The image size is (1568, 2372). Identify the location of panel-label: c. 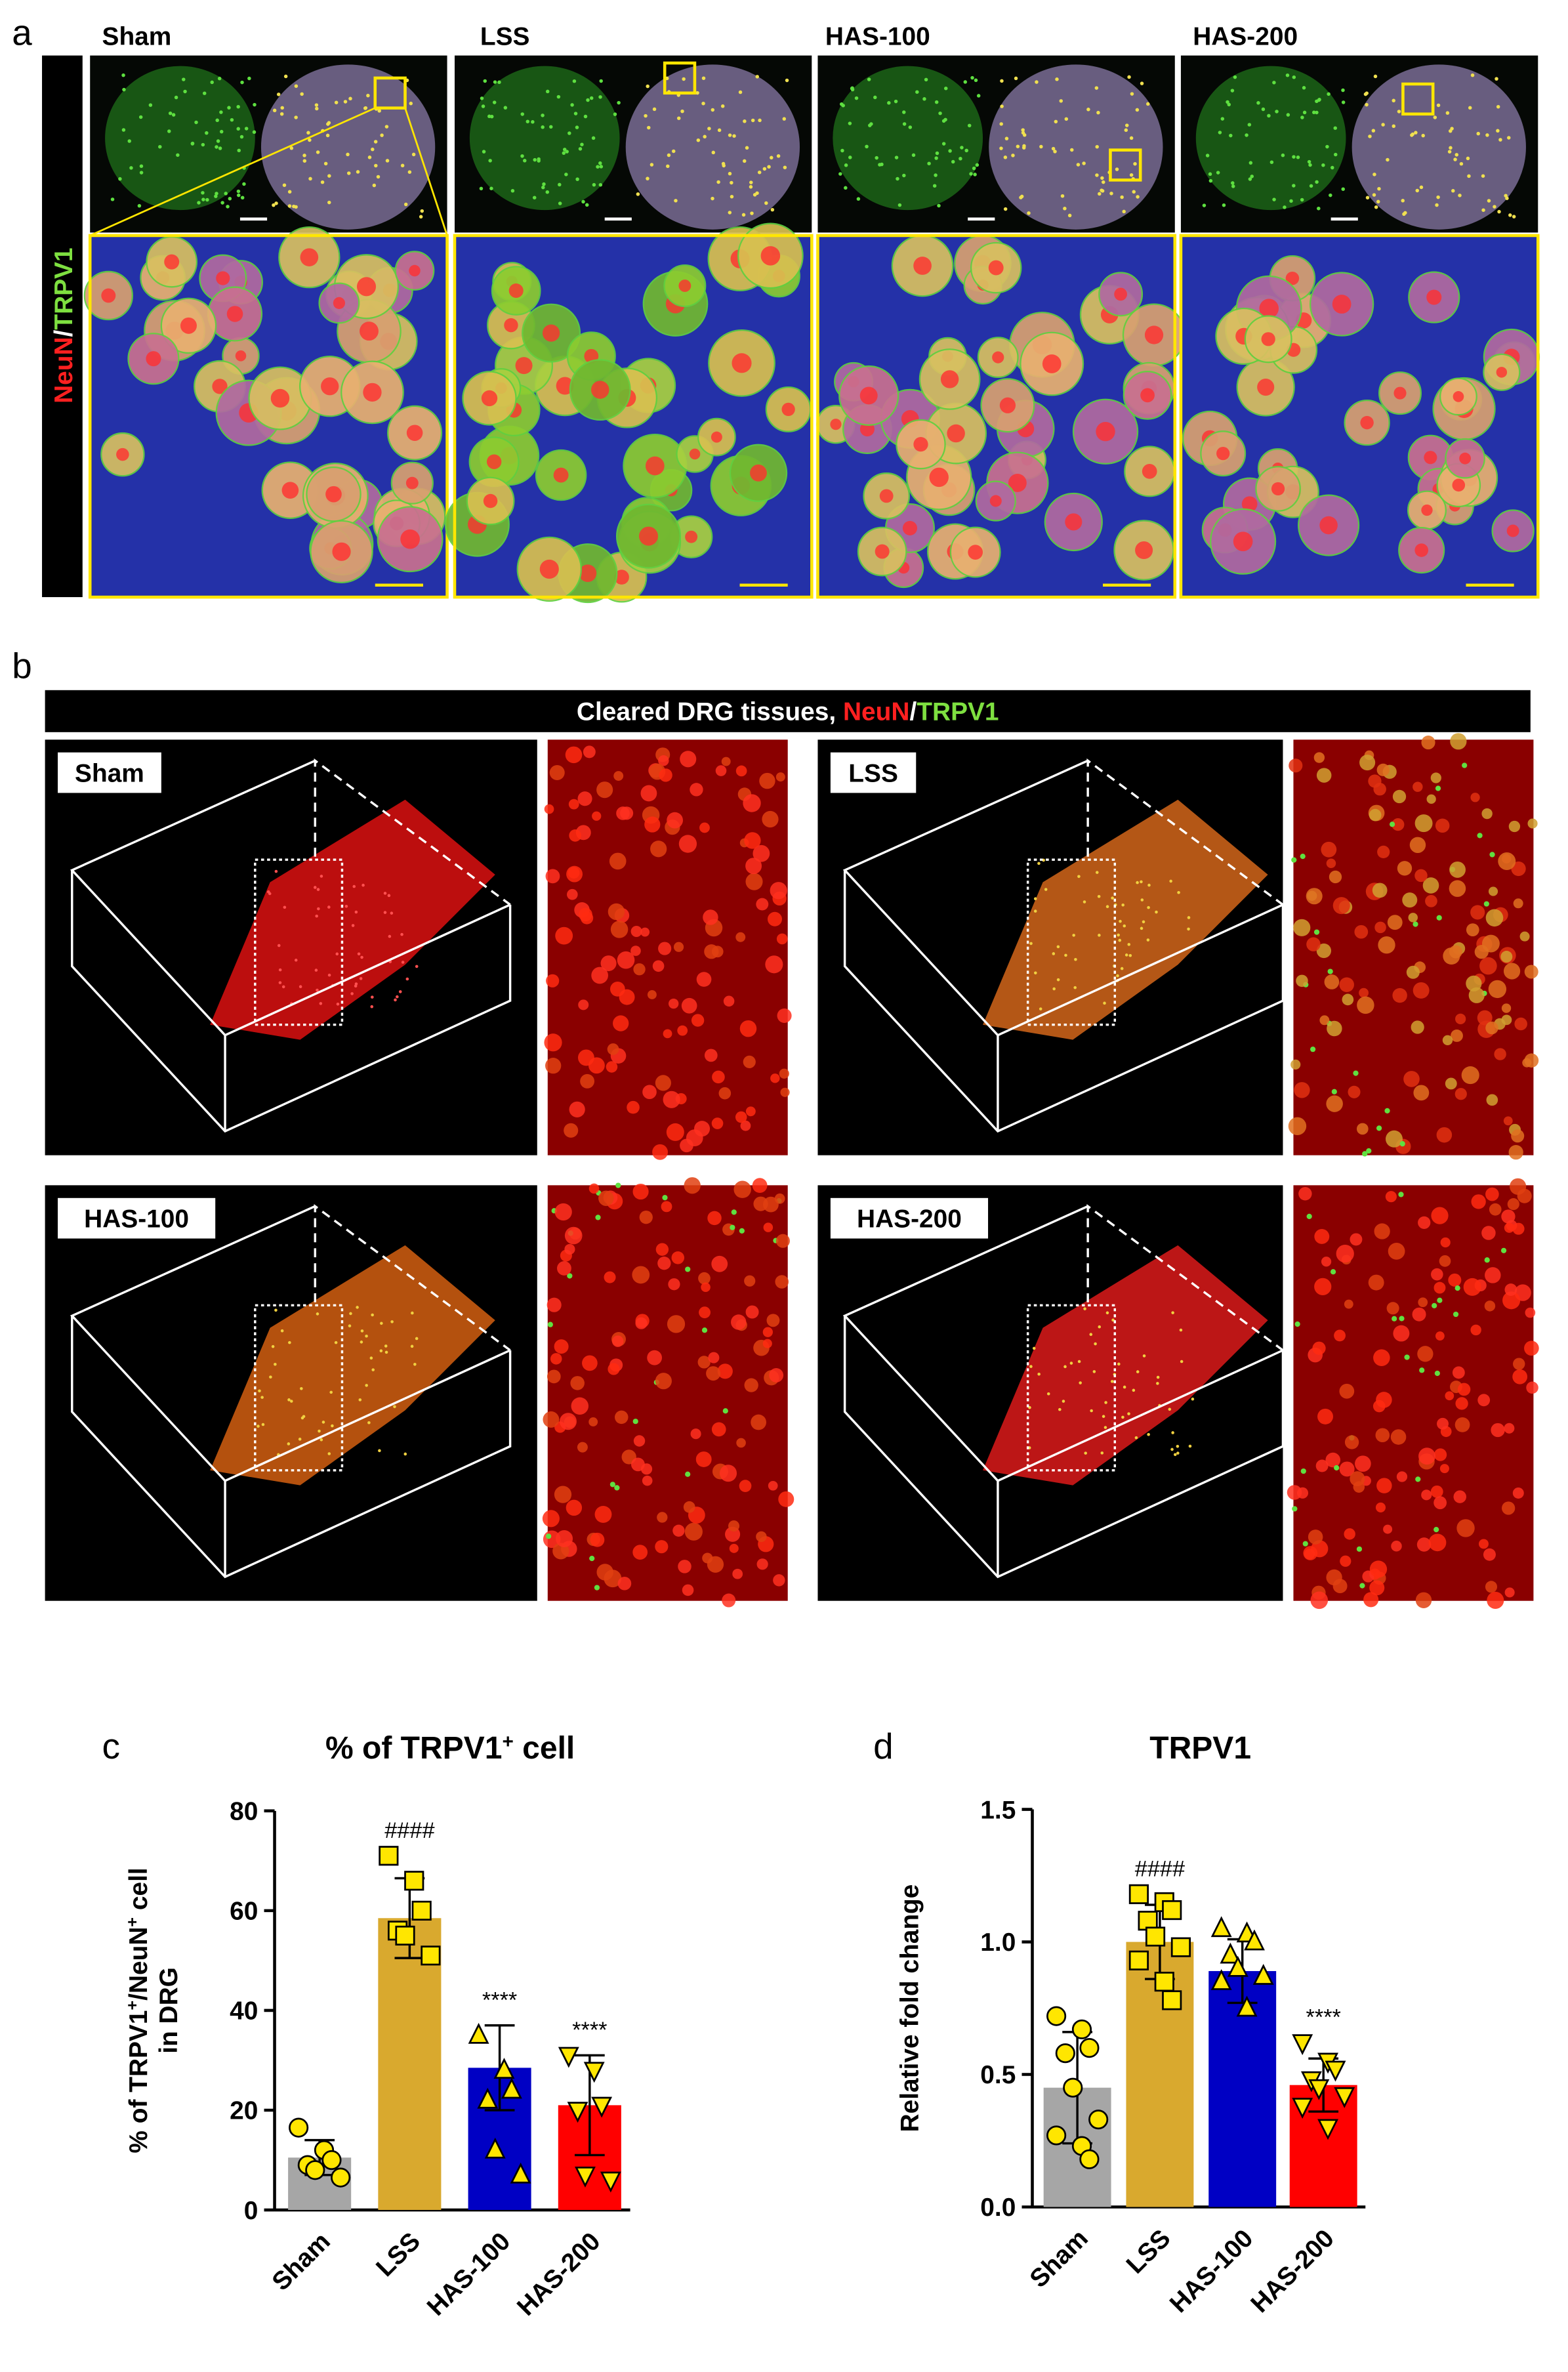
(111, 1746).